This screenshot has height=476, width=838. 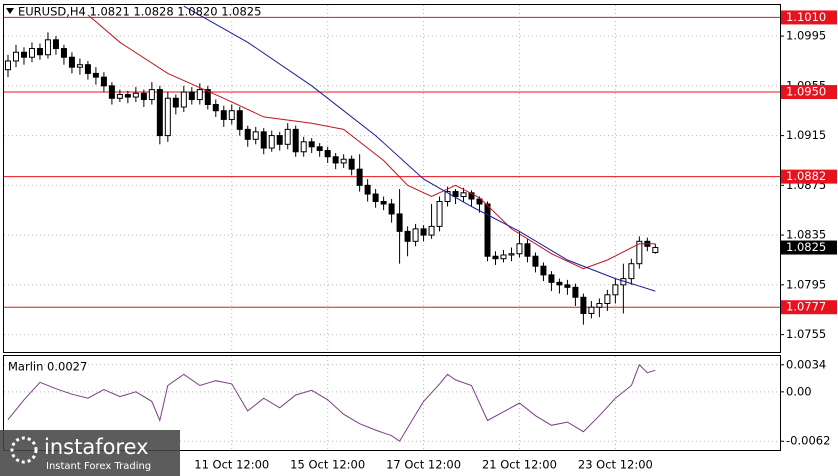 I want to click on watermark-box, so click(x=90, y=453).